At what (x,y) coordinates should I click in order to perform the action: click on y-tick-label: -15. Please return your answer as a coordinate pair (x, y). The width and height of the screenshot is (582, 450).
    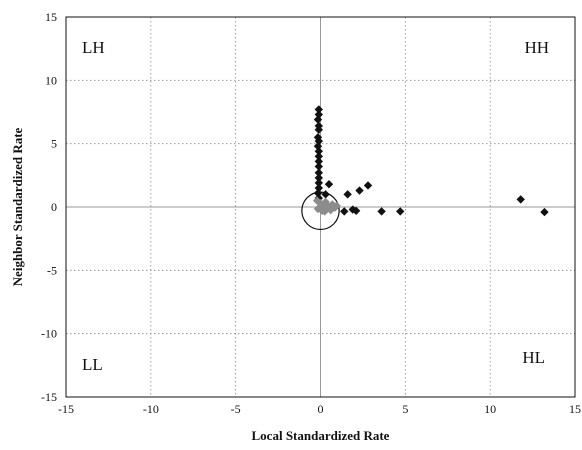
    Looking at the image, I should click on (49, 397).